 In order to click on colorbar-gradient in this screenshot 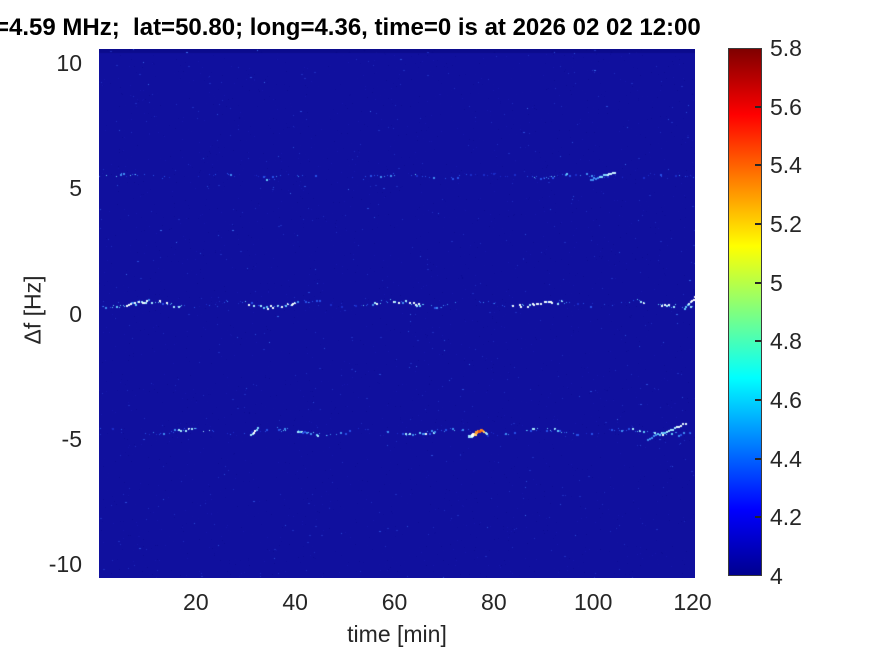, I will do `click(745, 312)`.